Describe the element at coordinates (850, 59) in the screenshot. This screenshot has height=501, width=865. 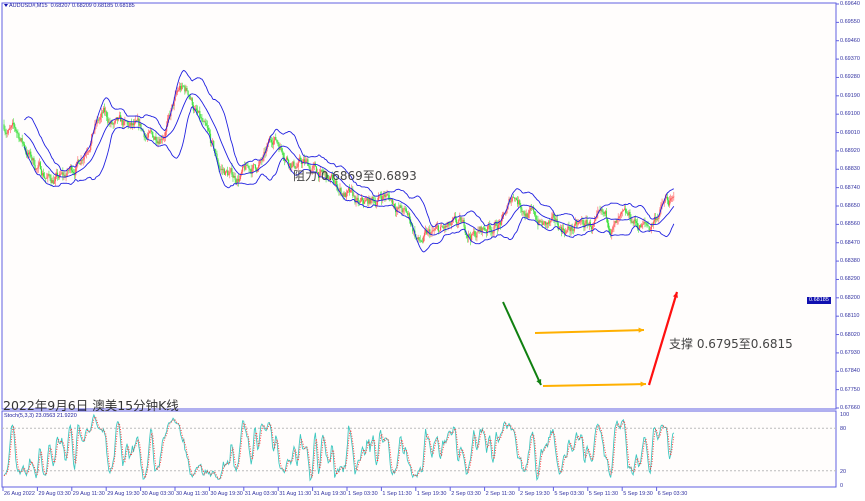
I see `price-label: 0.69370` at that location.